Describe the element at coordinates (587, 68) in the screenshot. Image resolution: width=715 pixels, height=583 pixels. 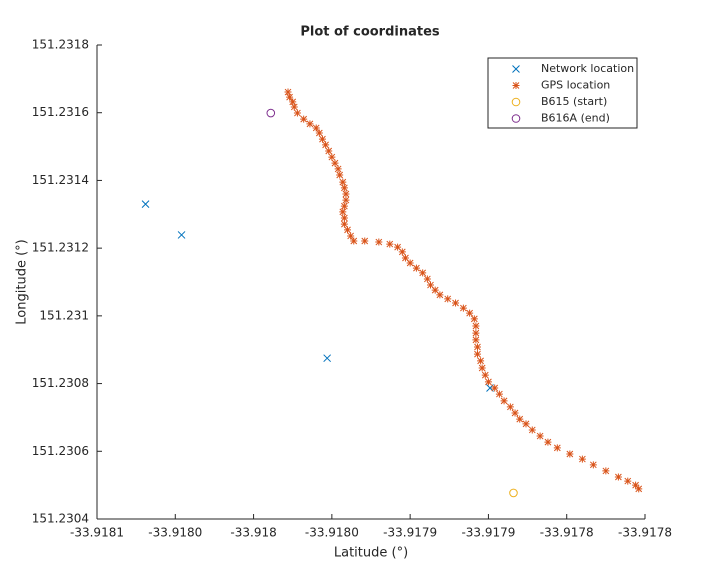
I see `legend-label: Network location` at that location.